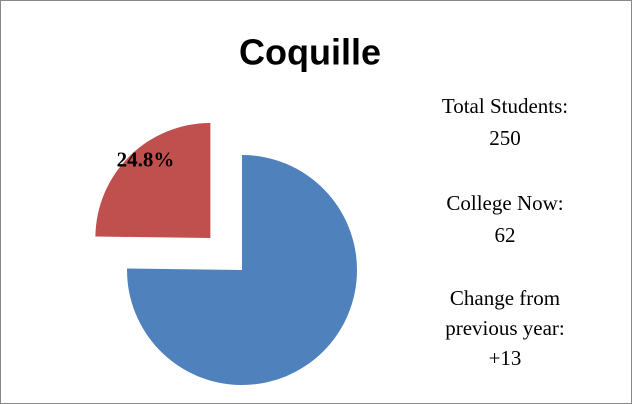  Describe the element at coordinates (153, 180) in the screenshot. I see `pie-slice` at that location.